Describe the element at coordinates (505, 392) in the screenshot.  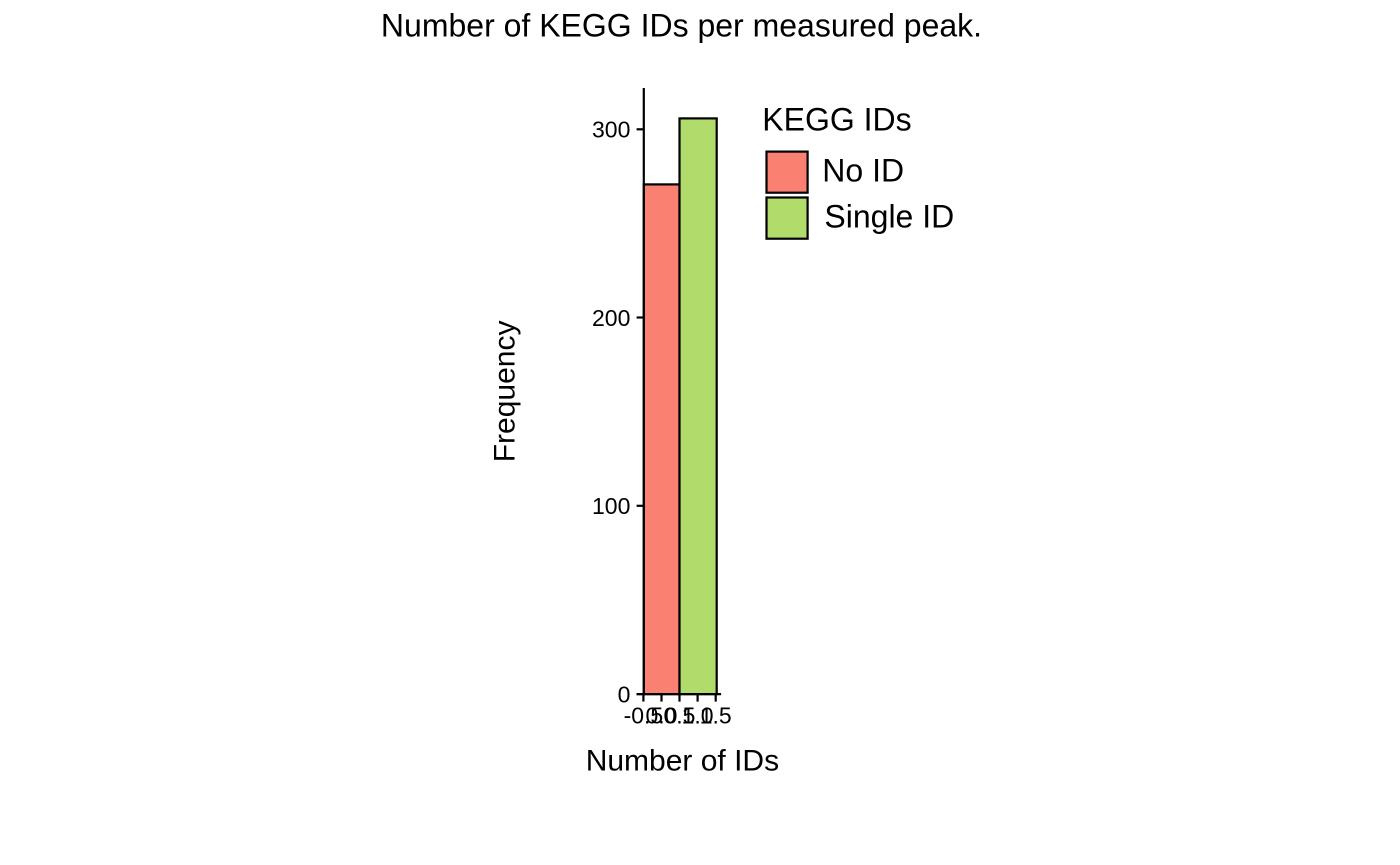
I see `svg-text: Frequency` at that location.